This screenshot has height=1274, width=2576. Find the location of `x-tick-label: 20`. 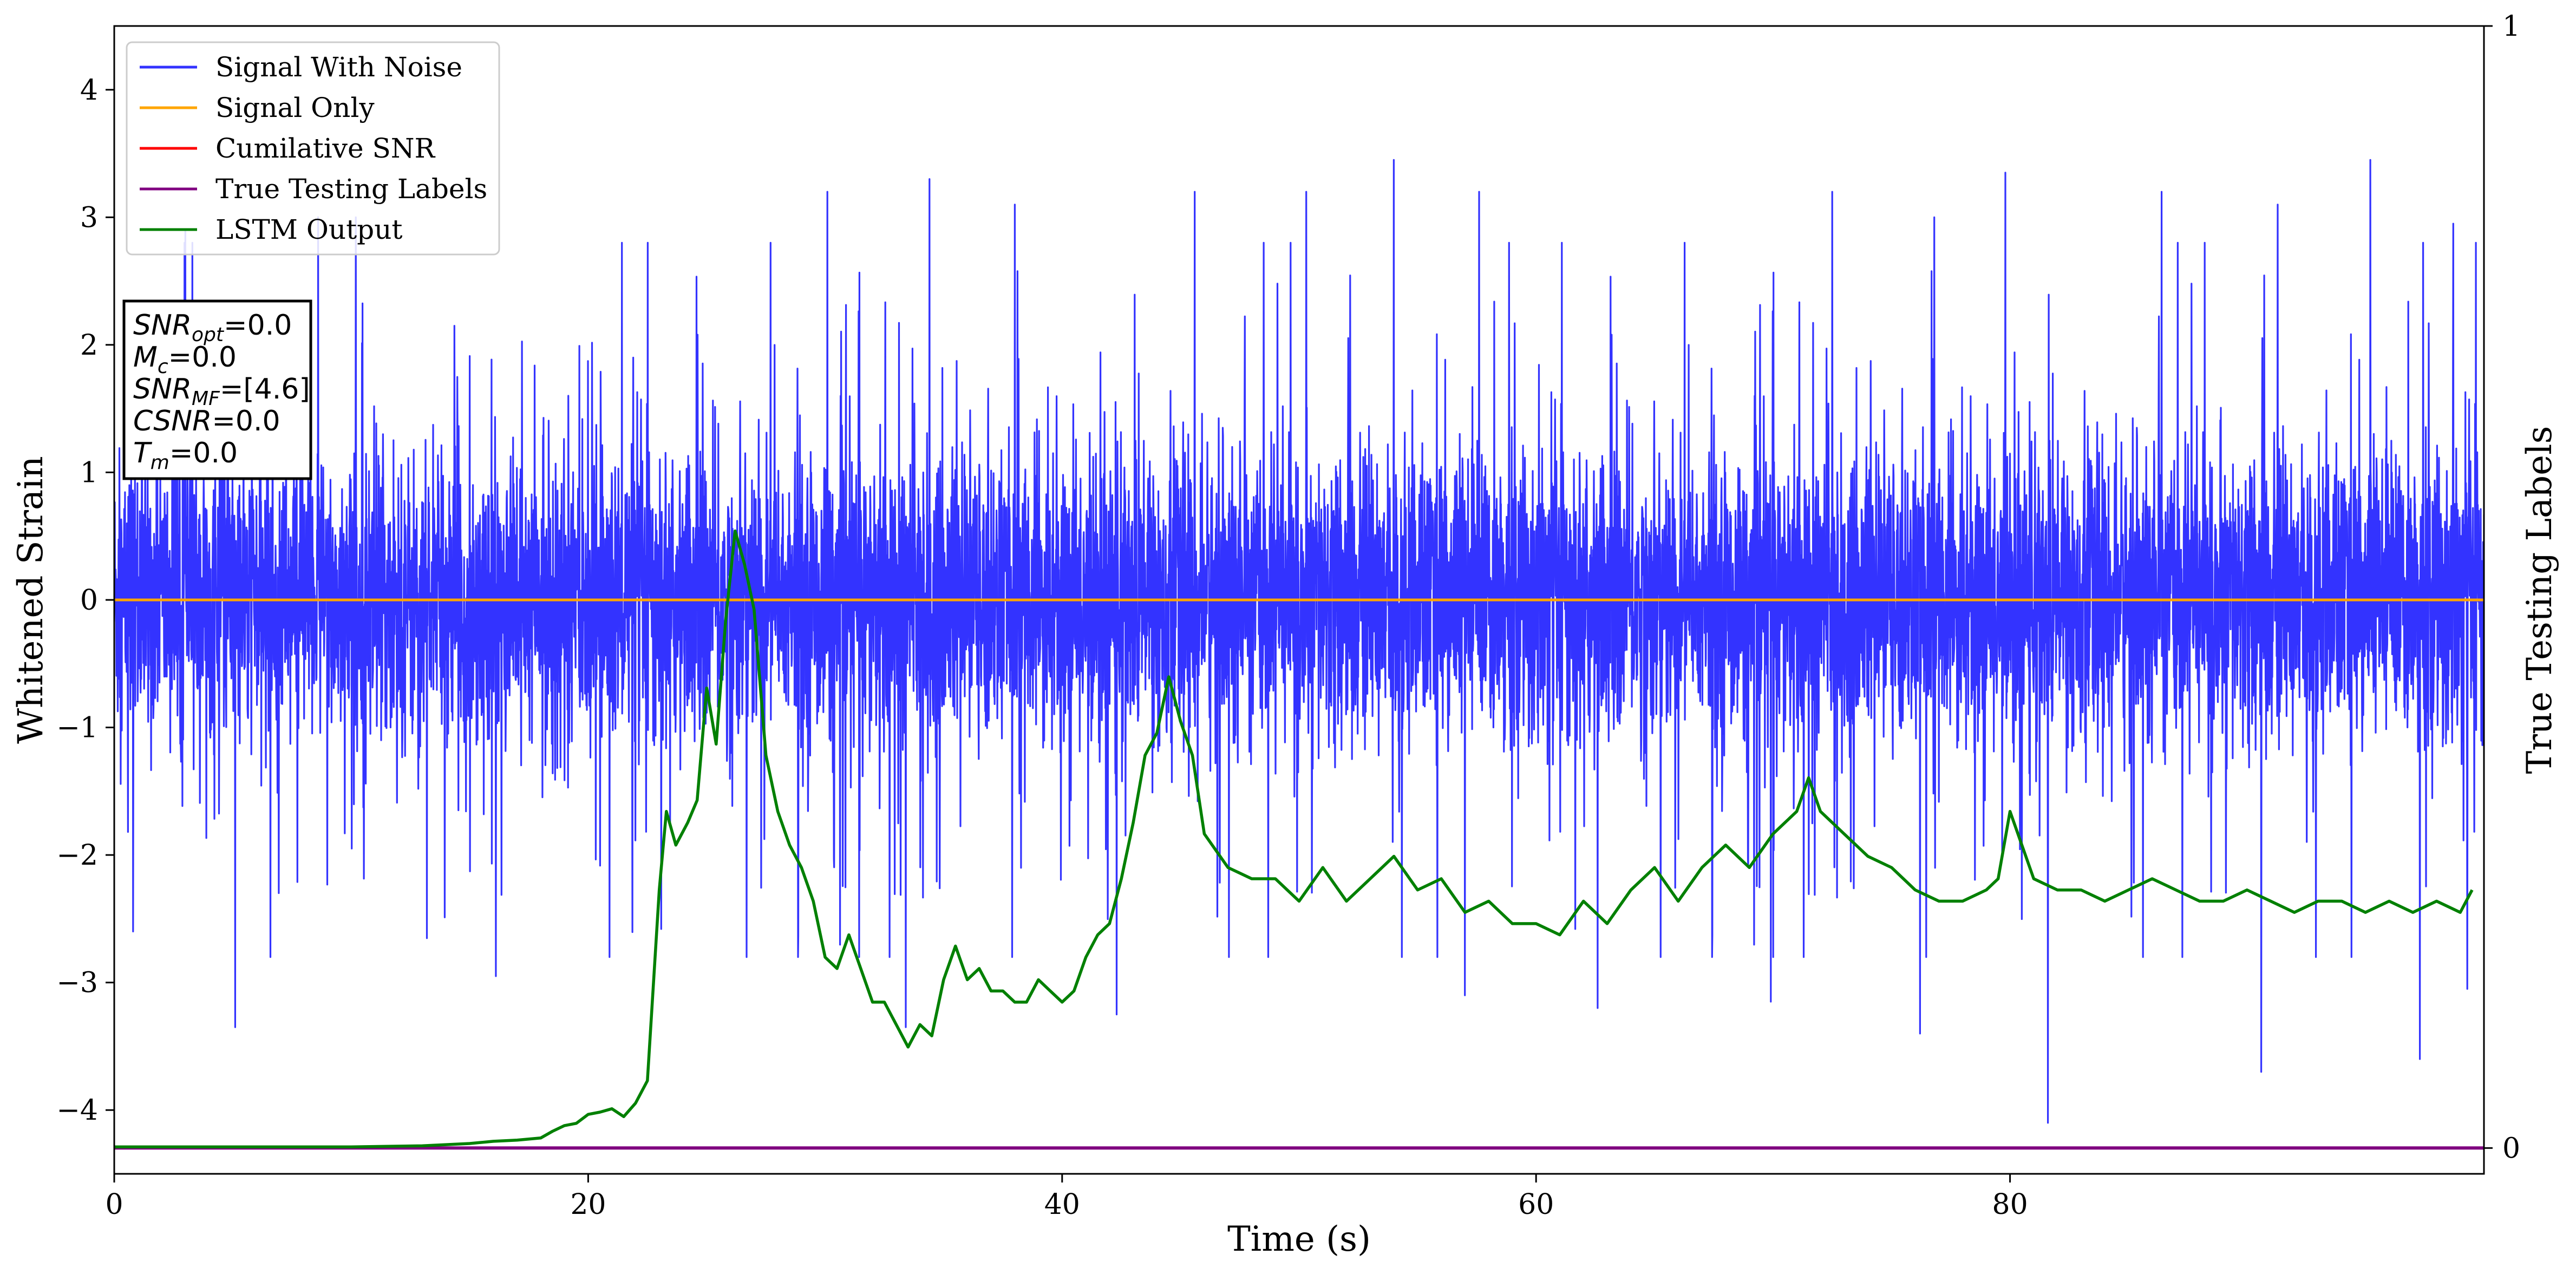

x-tick-label: 20 is located at coordinates (588, 1204).